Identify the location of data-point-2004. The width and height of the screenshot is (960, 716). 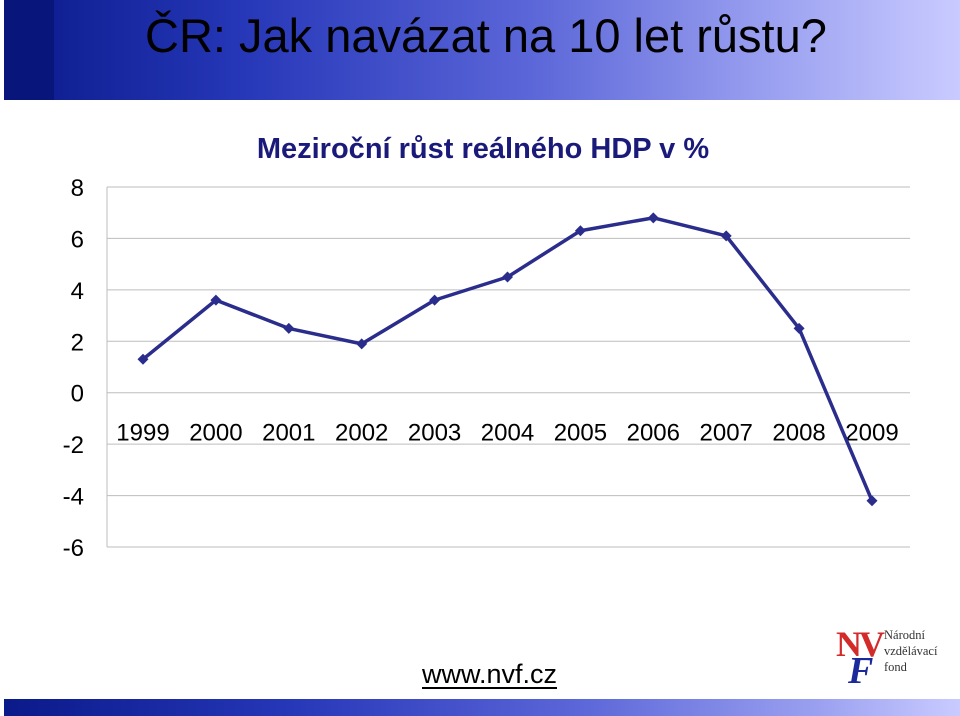
(507, 277).